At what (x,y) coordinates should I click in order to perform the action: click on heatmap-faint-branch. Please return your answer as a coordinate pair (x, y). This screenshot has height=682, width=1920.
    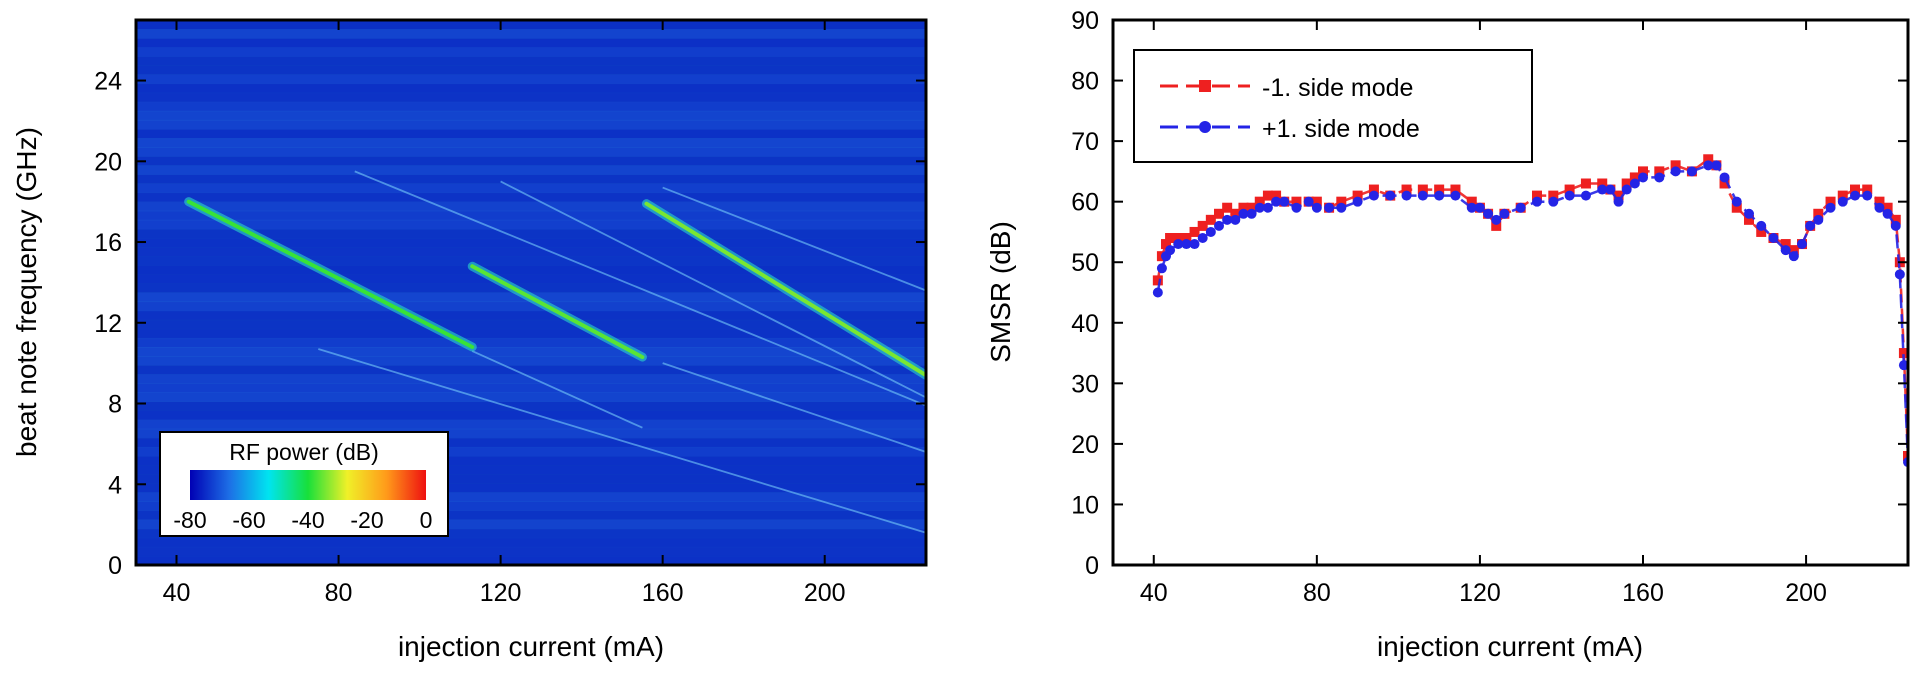
    Looking at the image, I should click on (640, 288).